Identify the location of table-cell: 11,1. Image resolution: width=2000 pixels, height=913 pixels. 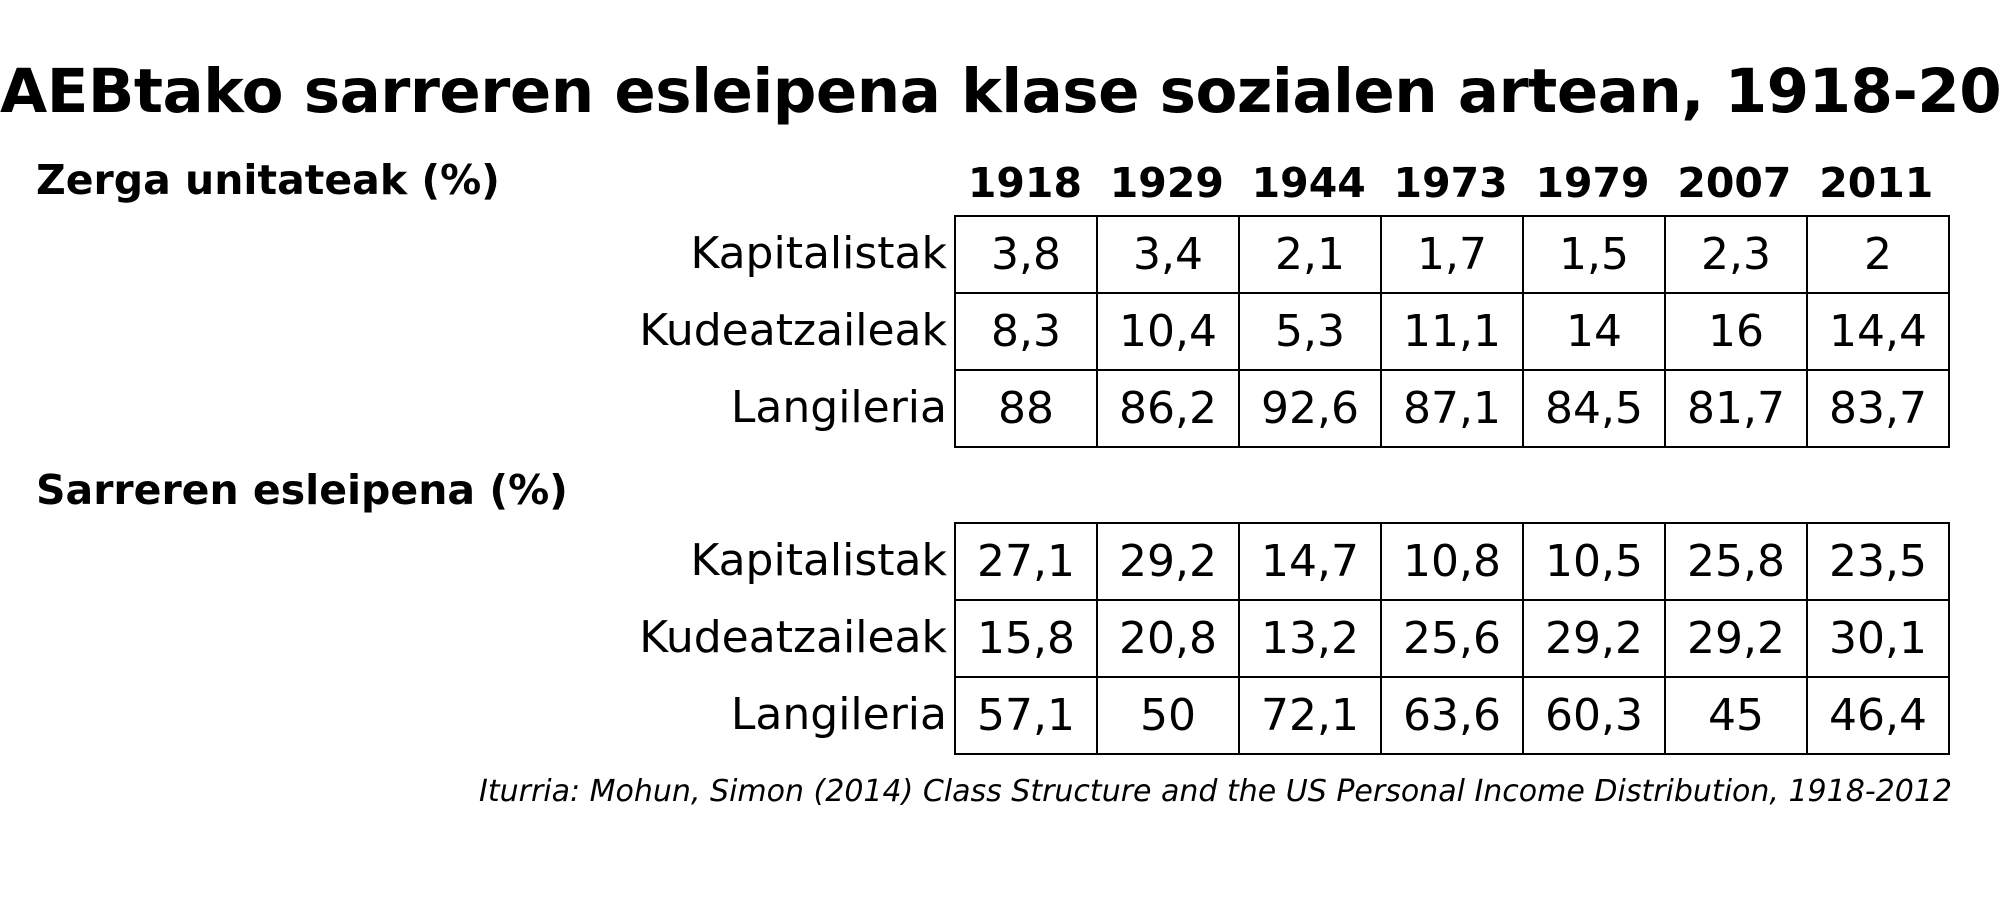
(1452, 331).